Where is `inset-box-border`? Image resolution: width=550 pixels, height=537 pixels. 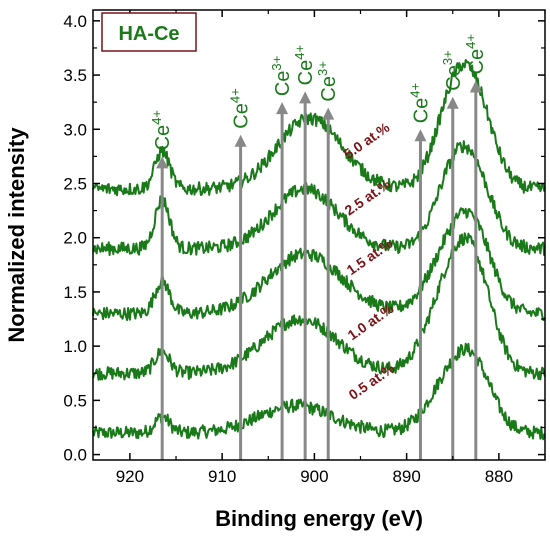
inset-box-border is located at coordinates (149, 32).